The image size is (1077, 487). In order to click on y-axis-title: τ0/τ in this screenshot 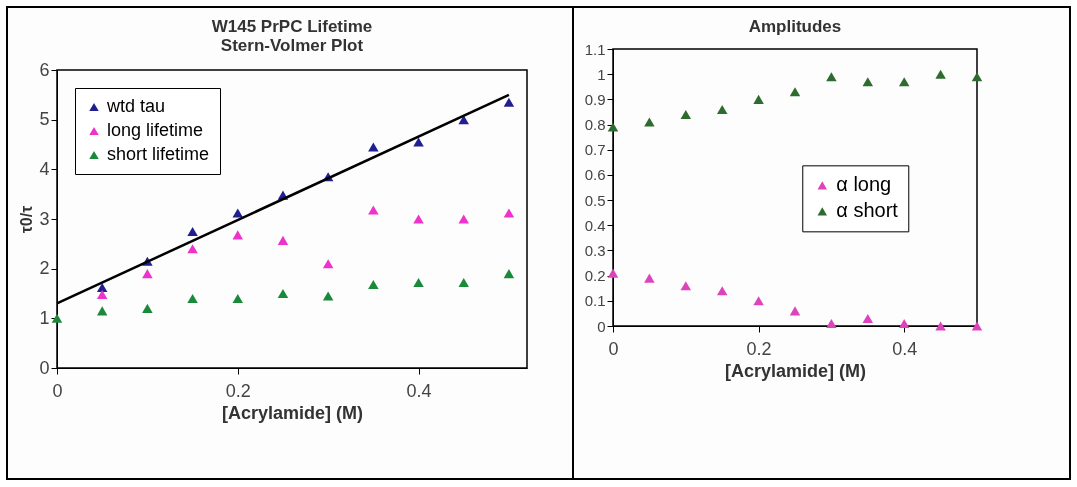, I will do `click(27, 219)`.